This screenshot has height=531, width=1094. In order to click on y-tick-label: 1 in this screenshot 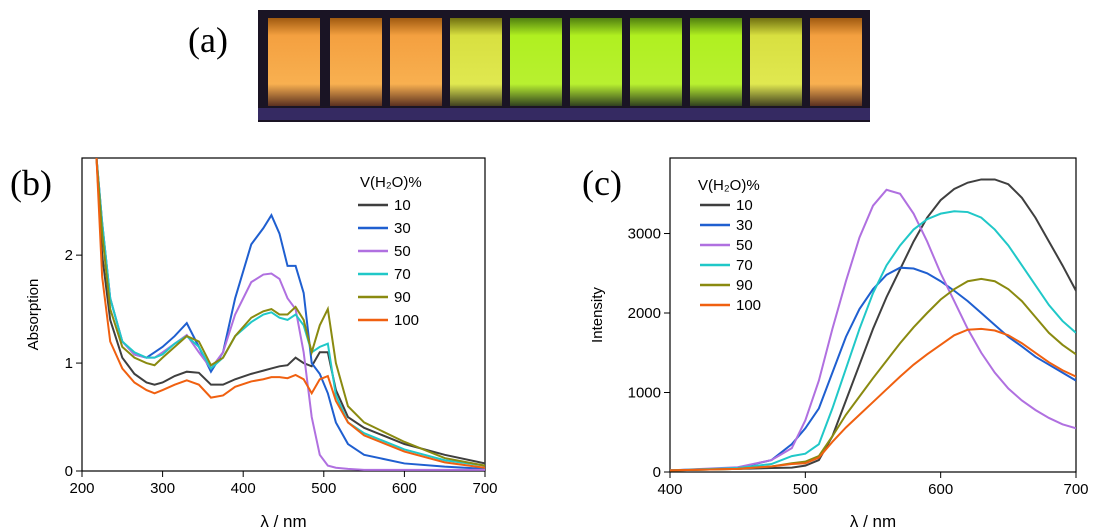, I will do `click(69, 363)`.